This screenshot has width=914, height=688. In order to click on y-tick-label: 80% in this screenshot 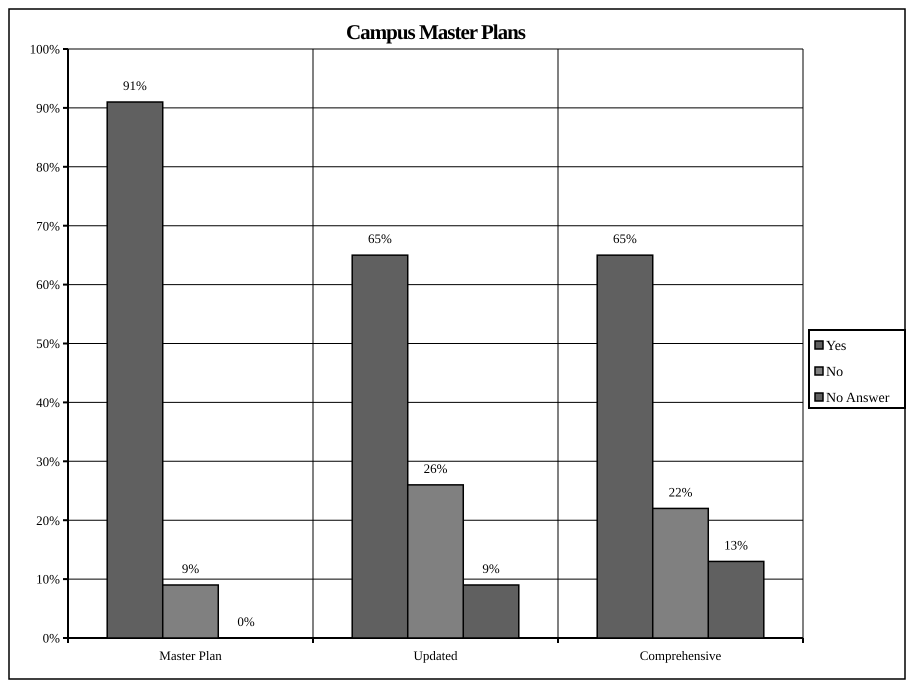, I will do `click(48, 166)`.